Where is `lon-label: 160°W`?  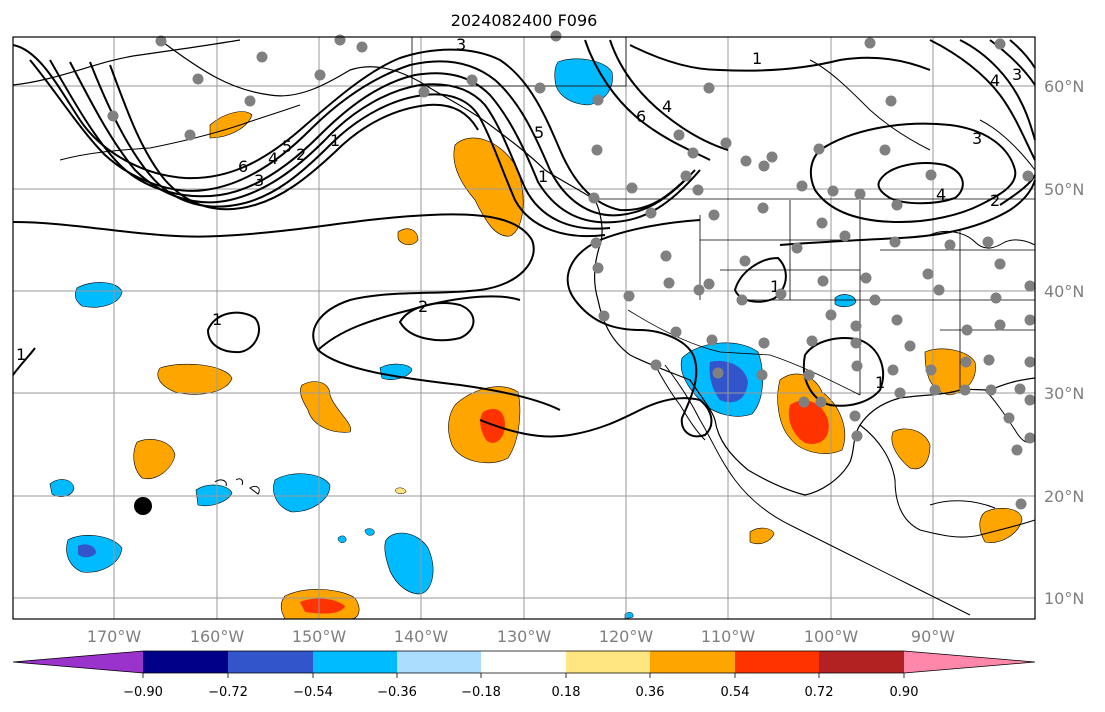
lon-label: 160°W is located at coordinates (217, 636).